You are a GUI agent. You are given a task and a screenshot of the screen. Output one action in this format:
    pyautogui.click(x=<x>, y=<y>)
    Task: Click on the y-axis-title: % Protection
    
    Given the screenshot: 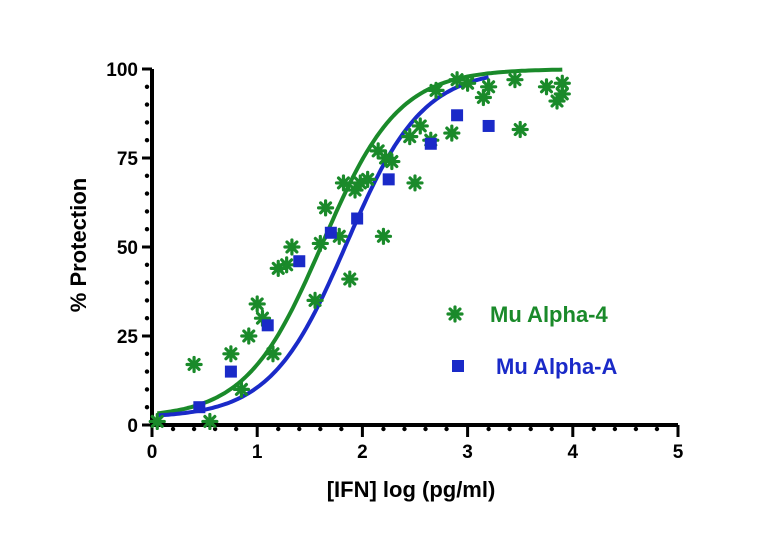 What is the action you would take?
    pyautogui.click(x=78, y=245)
    